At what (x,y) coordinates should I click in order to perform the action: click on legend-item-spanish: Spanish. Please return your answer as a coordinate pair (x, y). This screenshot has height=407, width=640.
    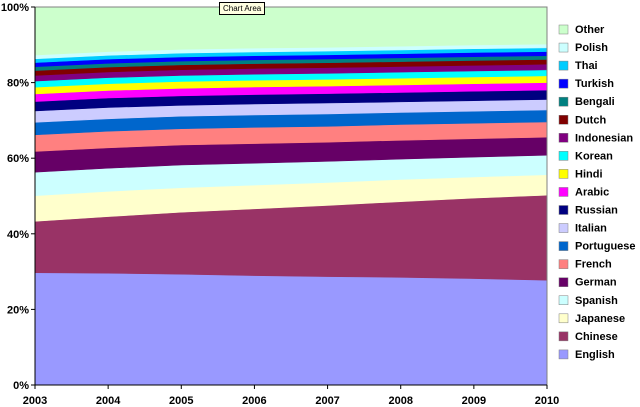
    Looking at the image, I should click on (588, 301).